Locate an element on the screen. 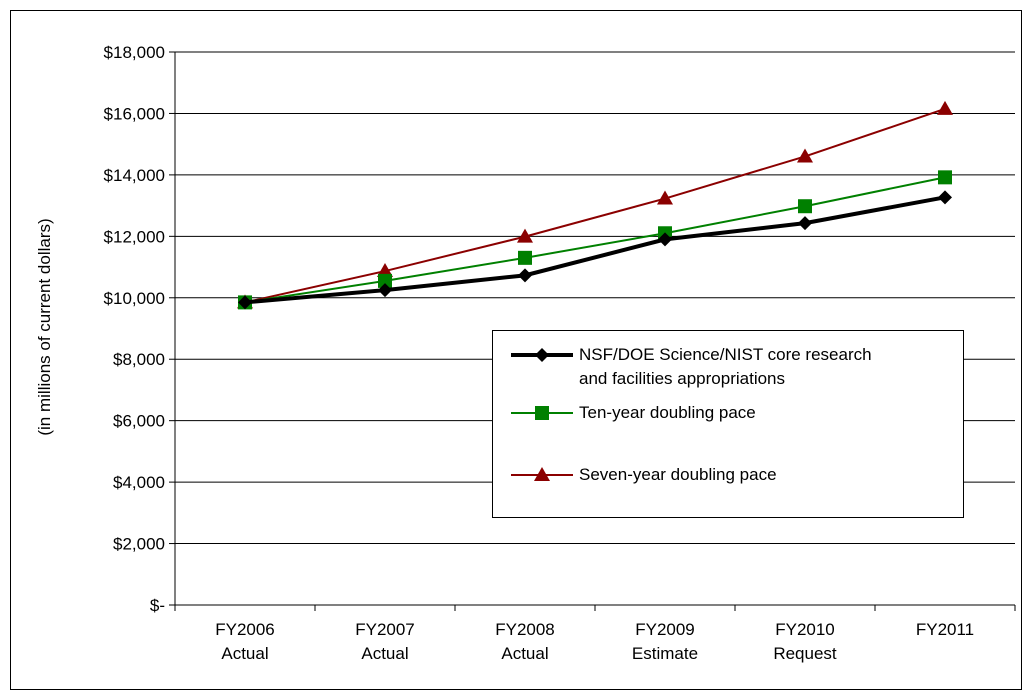 The image size is (1032, 690). x-tick-label: FY2011 is located at coordinates (945, 629).